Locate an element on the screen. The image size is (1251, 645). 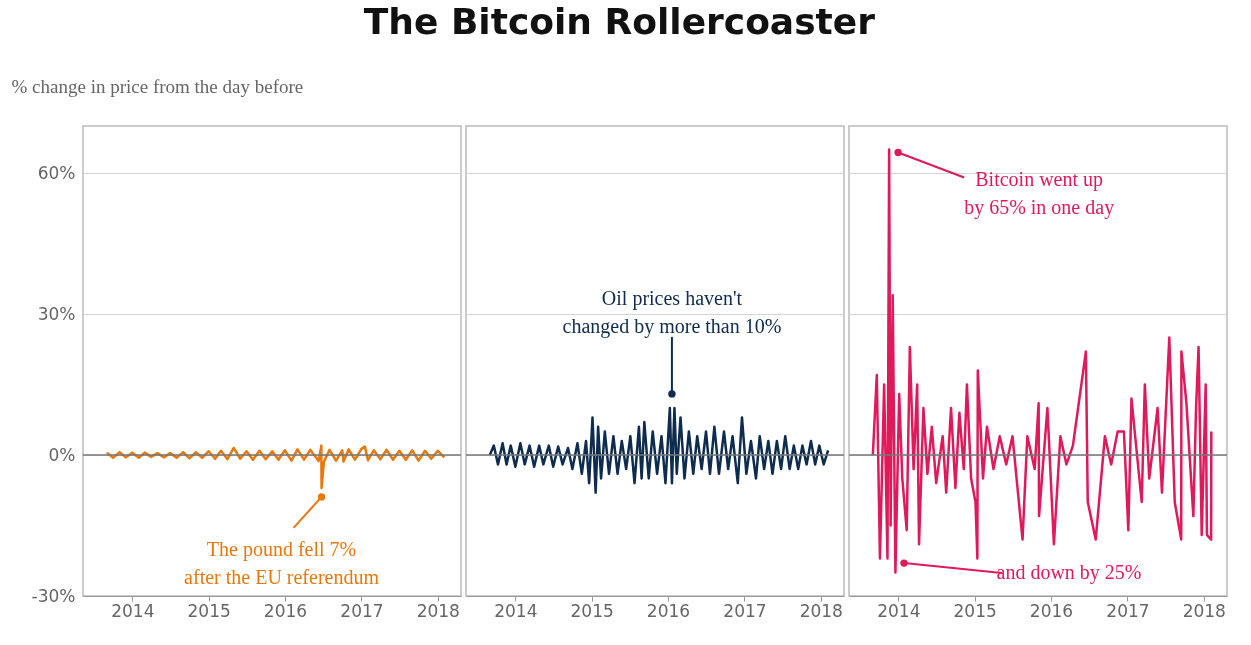
annotation: and down by 25% is located at coordinates (1069, 573).